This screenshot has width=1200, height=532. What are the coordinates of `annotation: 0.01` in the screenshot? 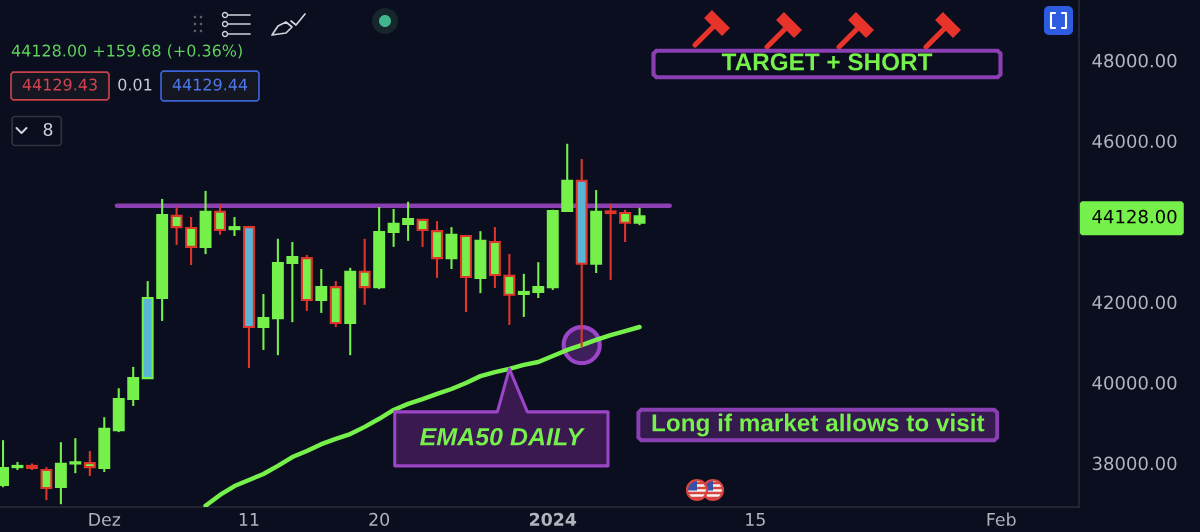 It's located at (135, 84).